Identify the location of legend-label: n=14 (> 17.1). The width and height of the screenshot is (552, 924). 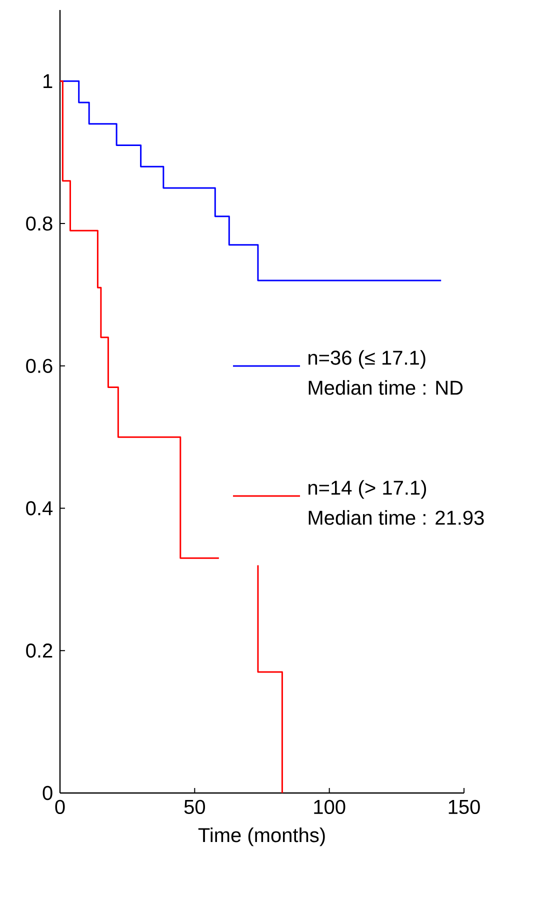
(367, 489).